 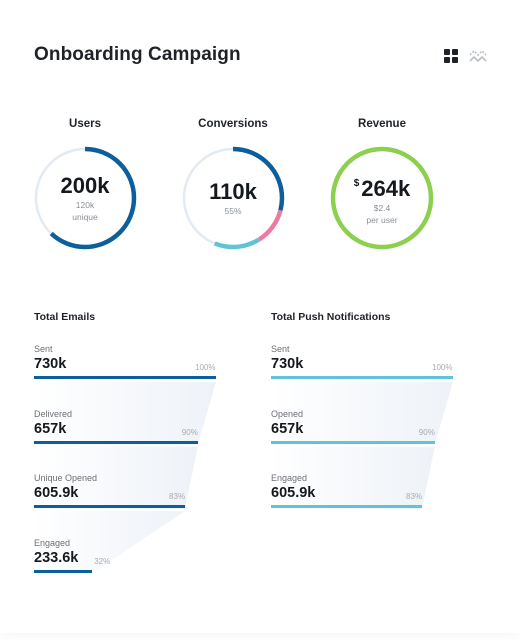 I want to click on funnel-row-value: 233.6k, so click(x=56, y=557).